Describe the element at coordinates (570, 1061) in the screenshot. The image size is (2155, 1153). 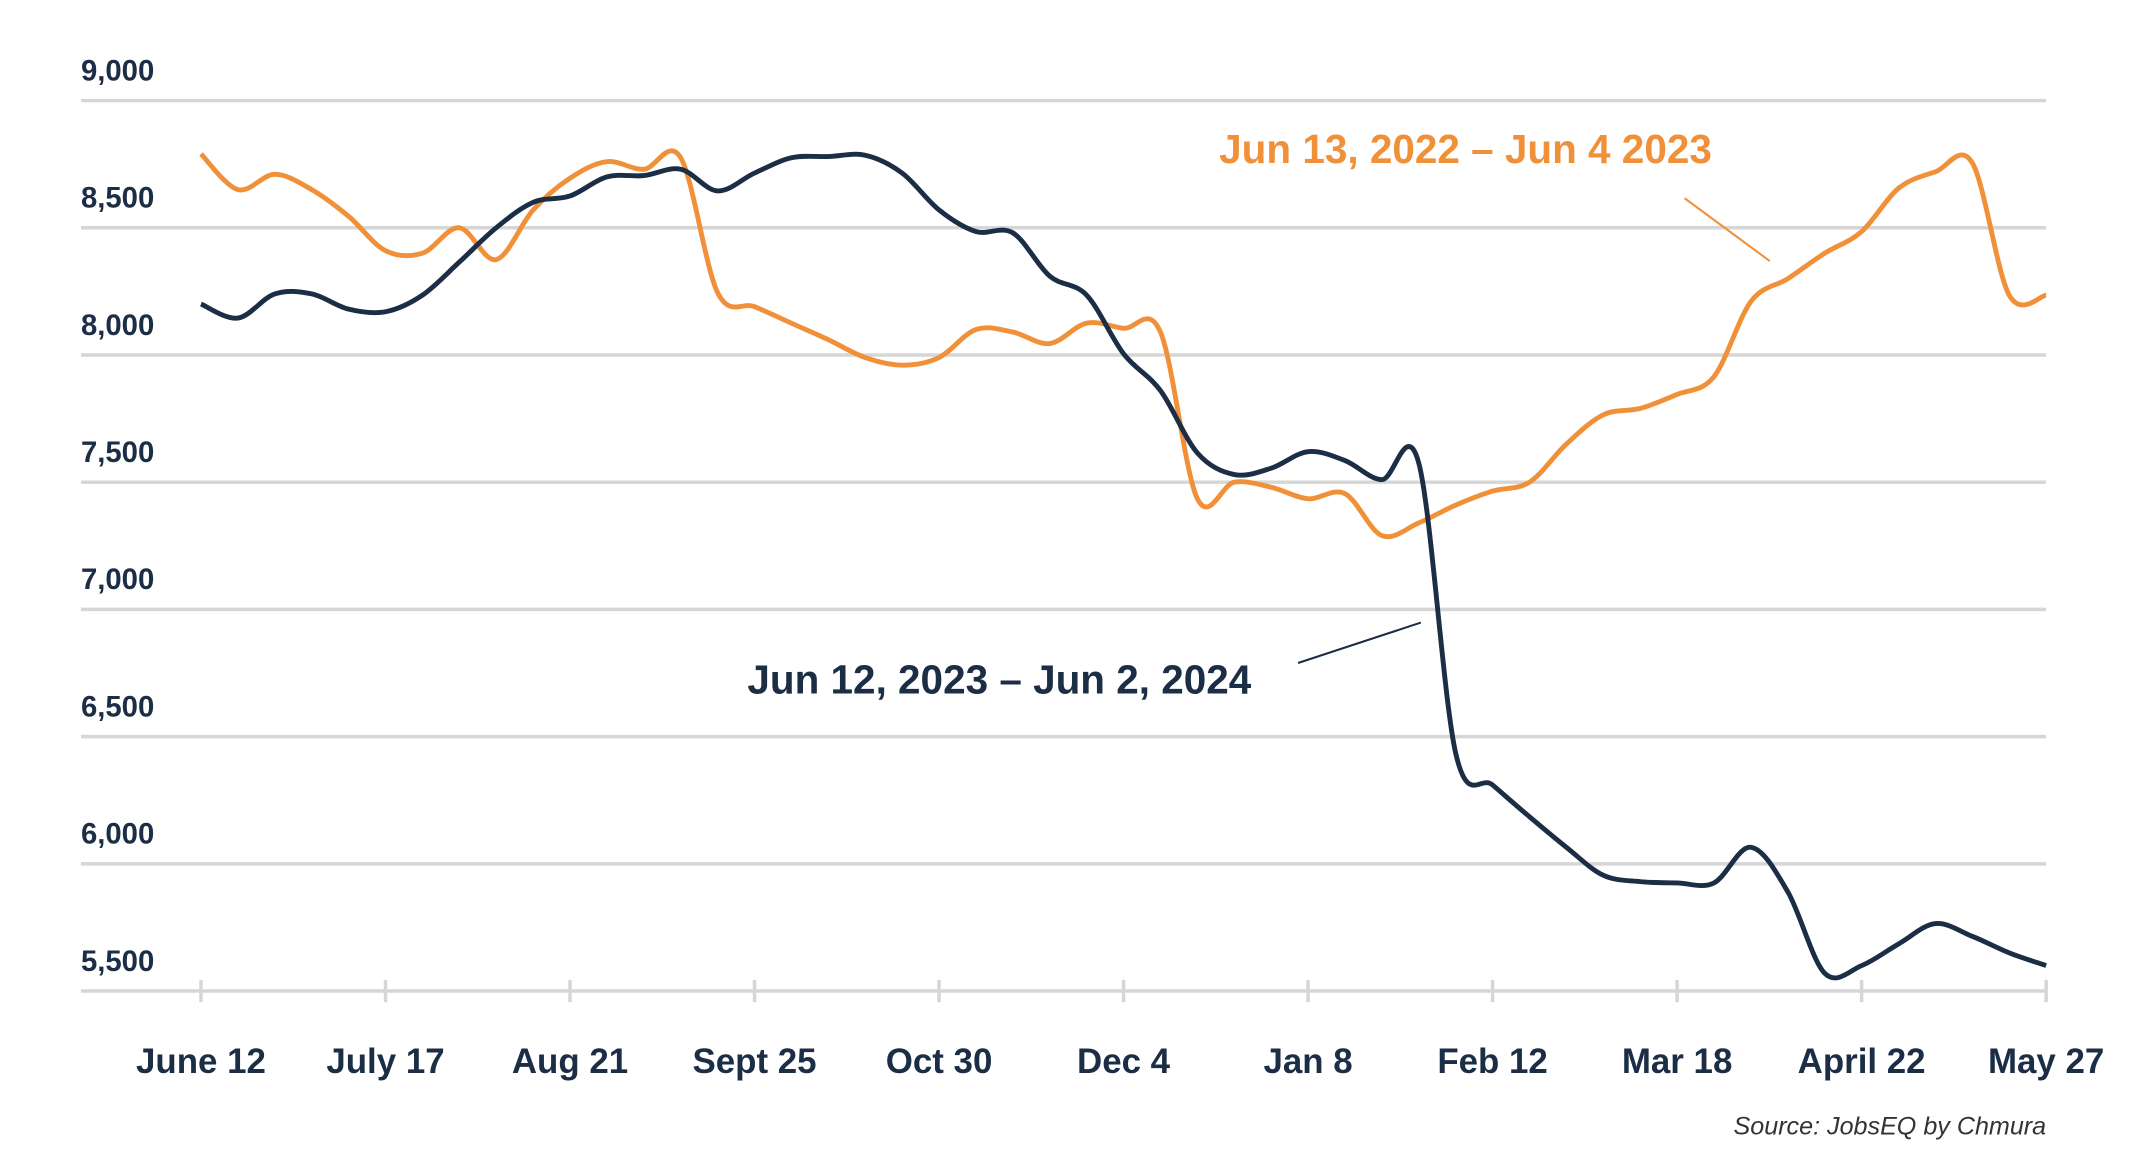
I see `x-tick-label: Aug 21` at that location.